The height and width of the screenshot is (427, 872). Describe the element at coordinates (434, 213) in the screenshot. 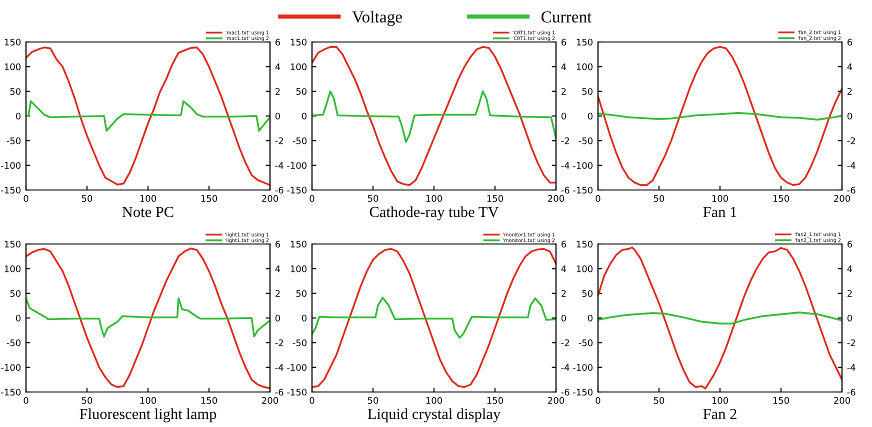

I see `x-axis-title: Cathode-ray tube TV` at that location.